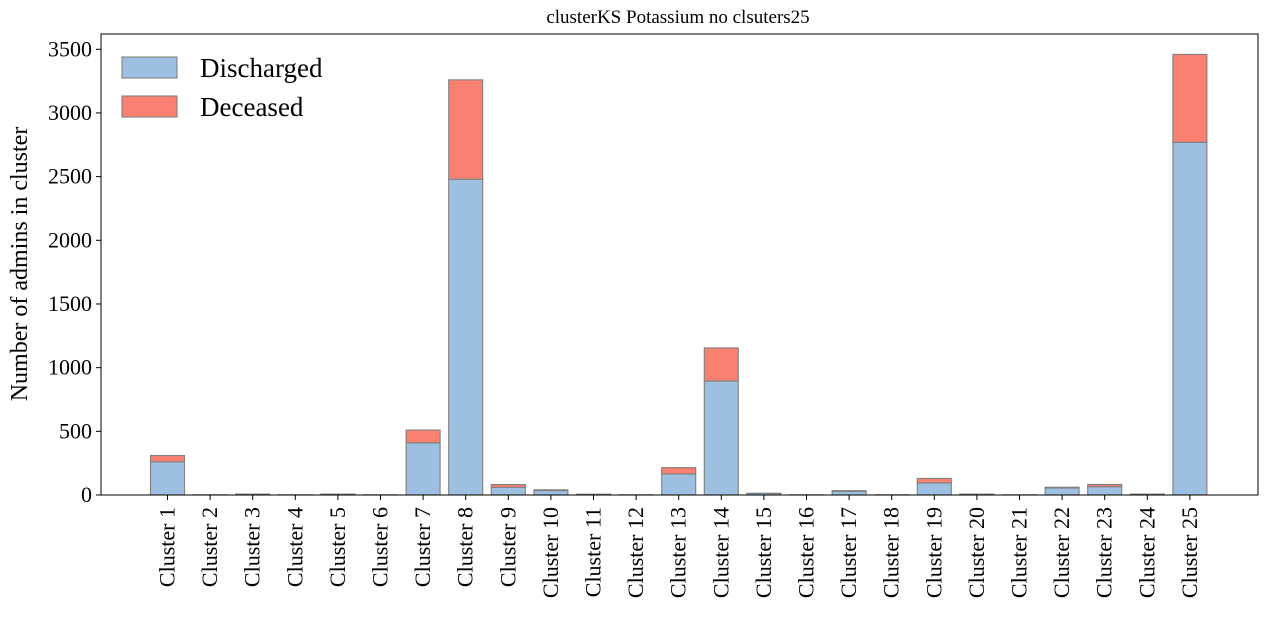 The image size is (1269, 617). I want to click on y-tick-label-1000: 1000, so click(70, 367).